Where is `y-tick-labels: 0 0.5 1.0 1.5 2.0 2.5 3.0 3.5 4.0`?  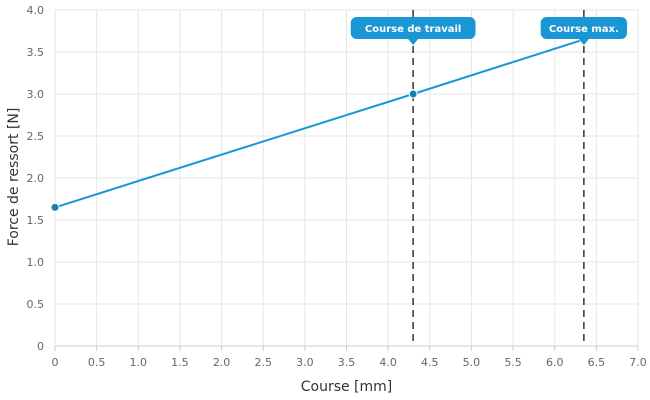
y-tick-labels: 0 0.5 1.0 1.5 2.0 2.5 3.0 3.5 4.0 is located at coordinates (36, 178).